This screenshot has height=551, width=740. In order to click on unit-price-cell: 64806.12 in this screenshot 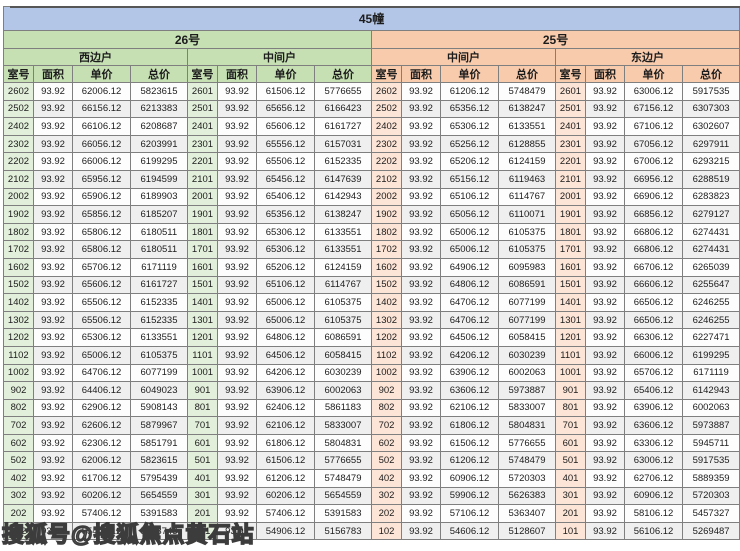, I will do `click(285, 337)`.